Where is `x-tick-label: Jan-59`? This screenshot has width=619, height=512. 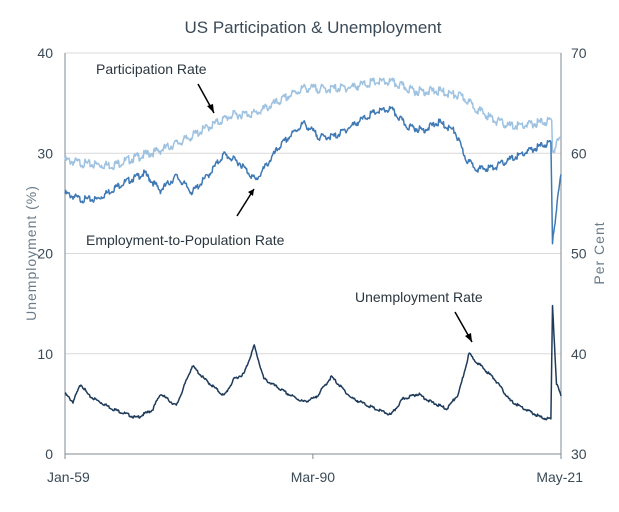
x-tick-label: Jan-59 is located at coordinates (68, 477).